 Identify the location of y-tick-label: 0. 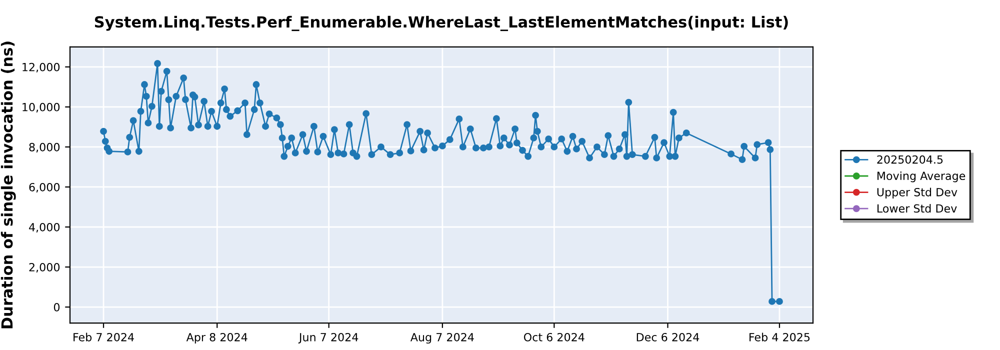
(57, 307).